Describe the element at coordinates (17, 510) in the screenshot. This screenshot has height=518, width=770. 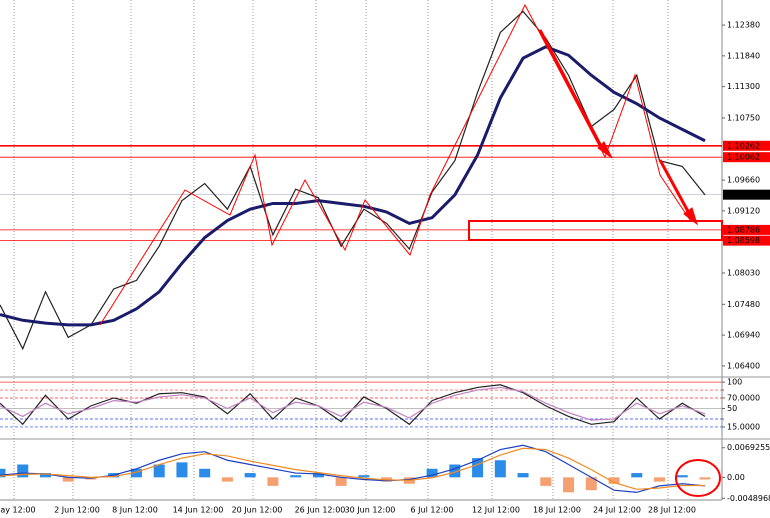
I see `x-tick-label: ay 12:00` at that location.